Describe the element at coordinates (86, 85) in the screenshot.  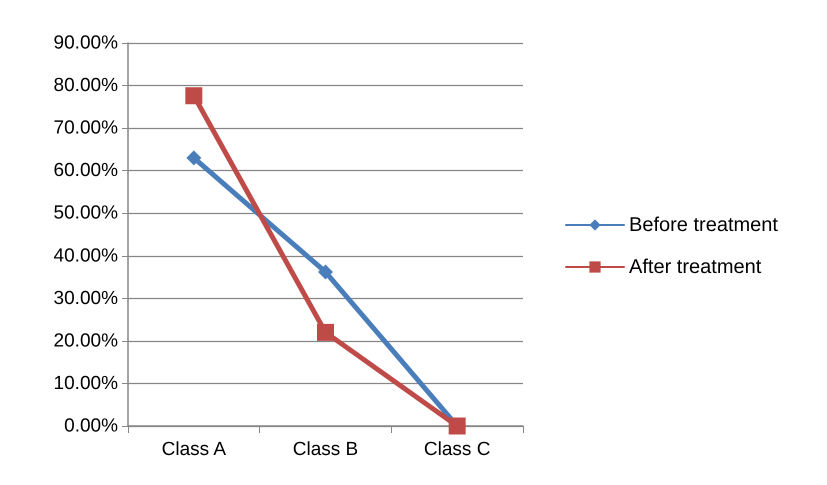
I see `y-tick-label: 80.00%` at that location.